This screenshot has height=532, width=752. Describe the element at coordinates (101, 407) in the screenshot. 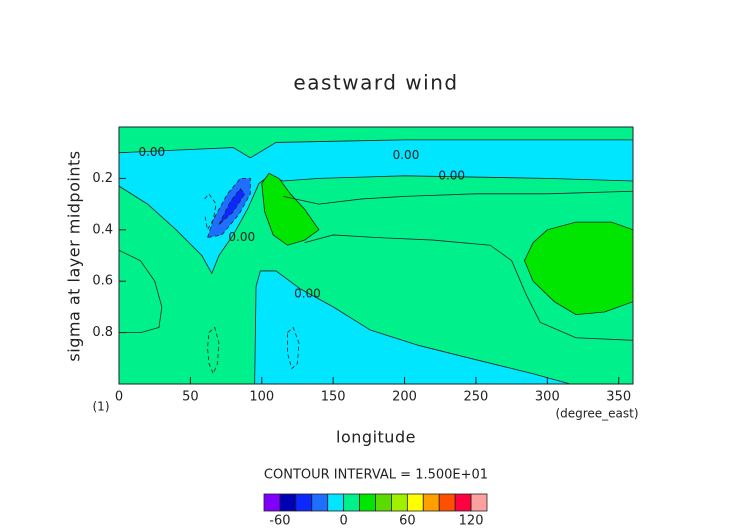

I see `y-unit: (1)` at that location.